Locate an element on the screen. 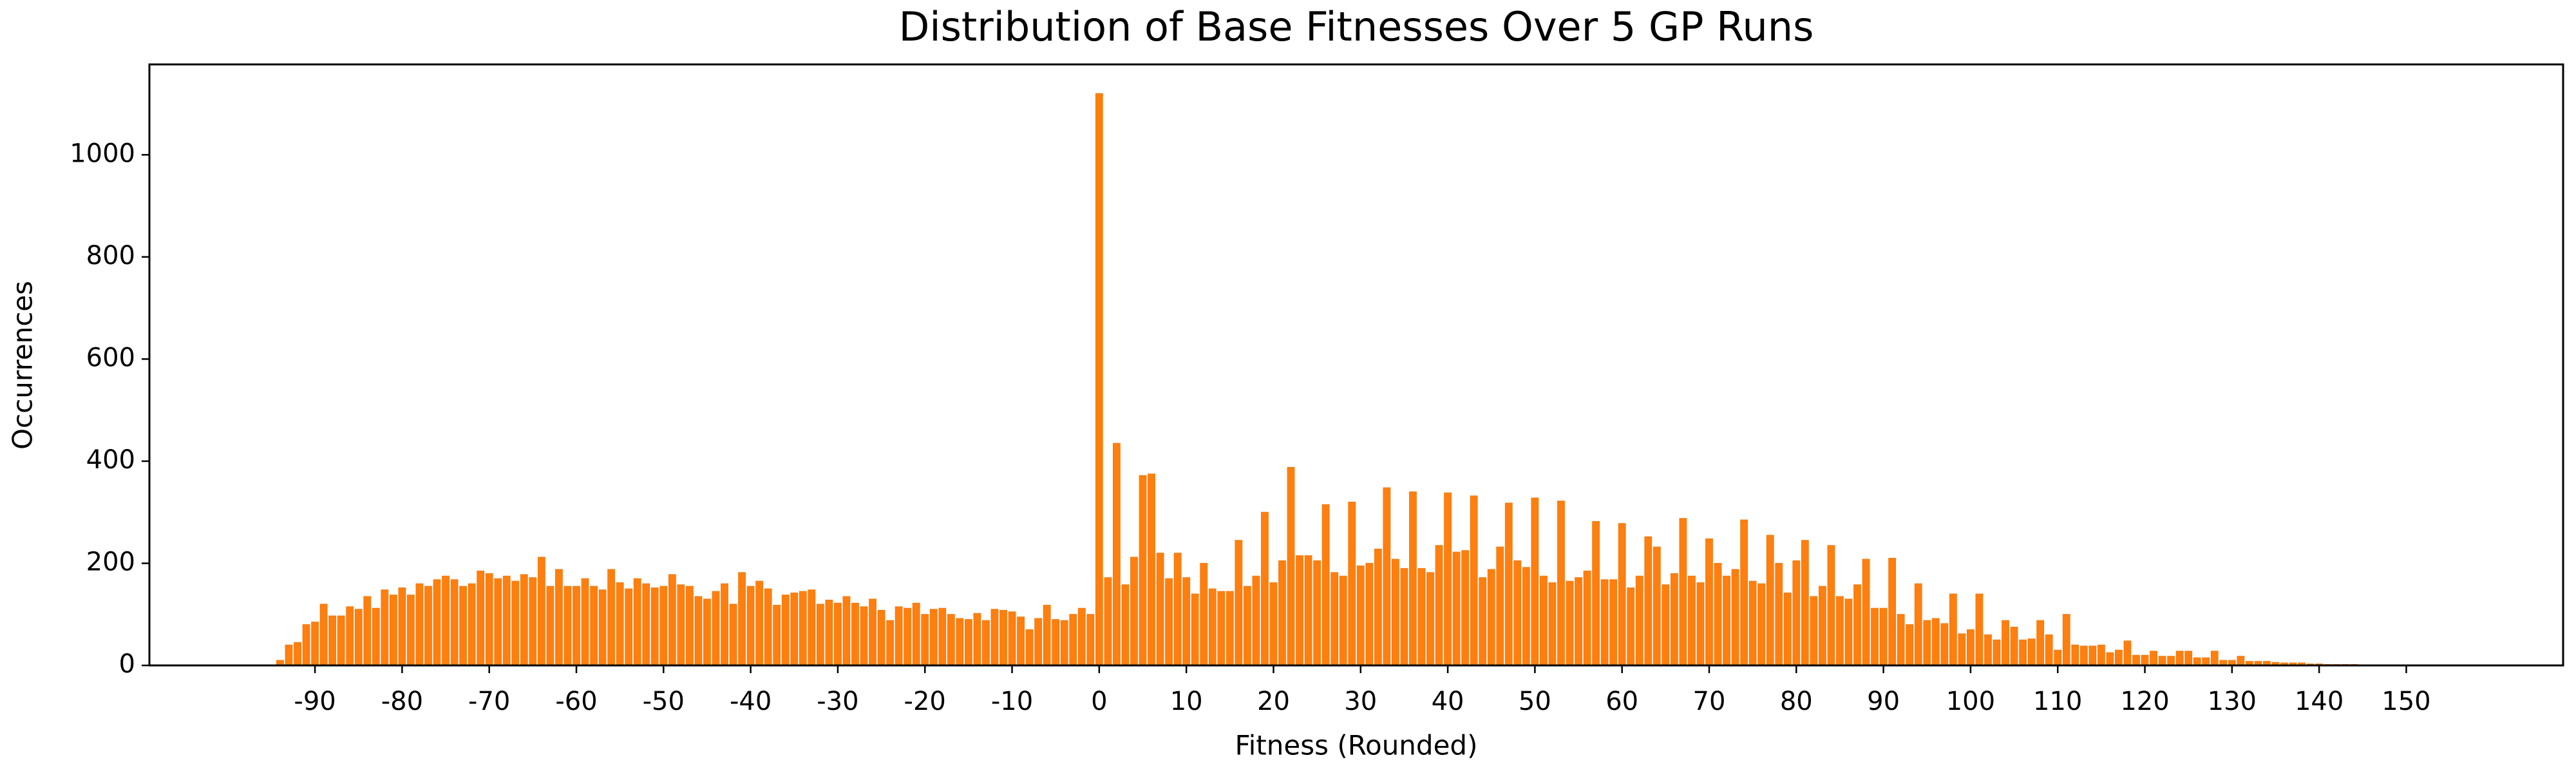  x-tick-label: -30 is located at coordinates (838, 701).